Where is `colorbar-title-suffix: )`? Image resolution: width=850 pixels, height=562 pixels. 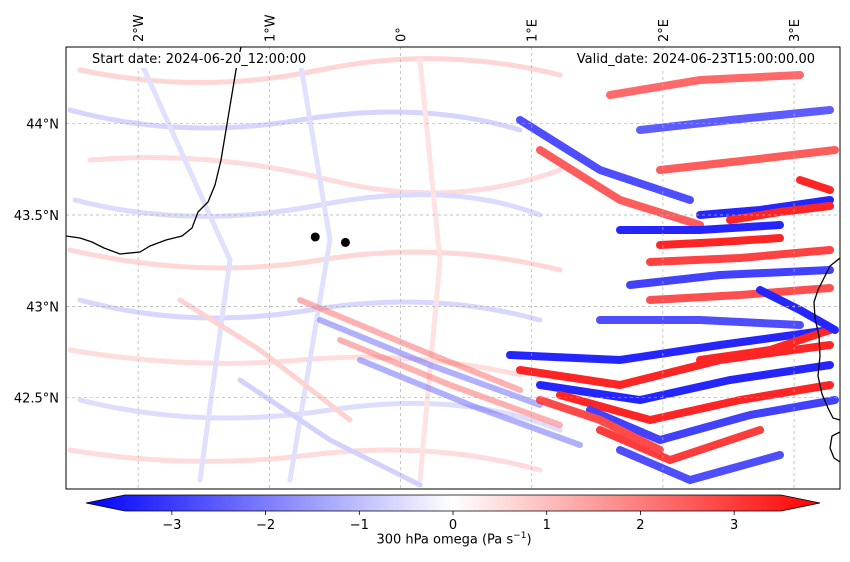
colorbar-title-suffix: ) is located at coordinates (529, 540).